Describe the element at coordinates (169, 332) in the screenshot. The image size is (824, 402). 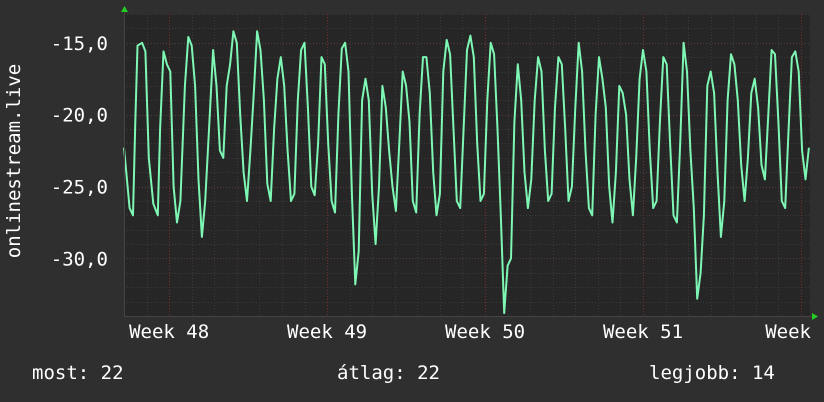
I see `x-tick-label: Week 48` at that location.